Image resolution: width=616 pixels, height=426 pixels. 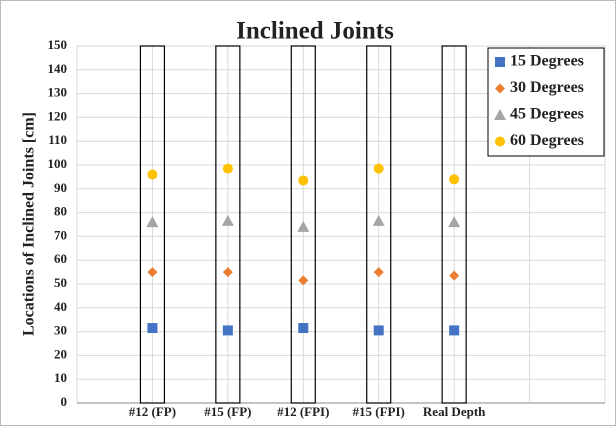 I want to click on y-tick-label: 30, so click(x=60, y=330).